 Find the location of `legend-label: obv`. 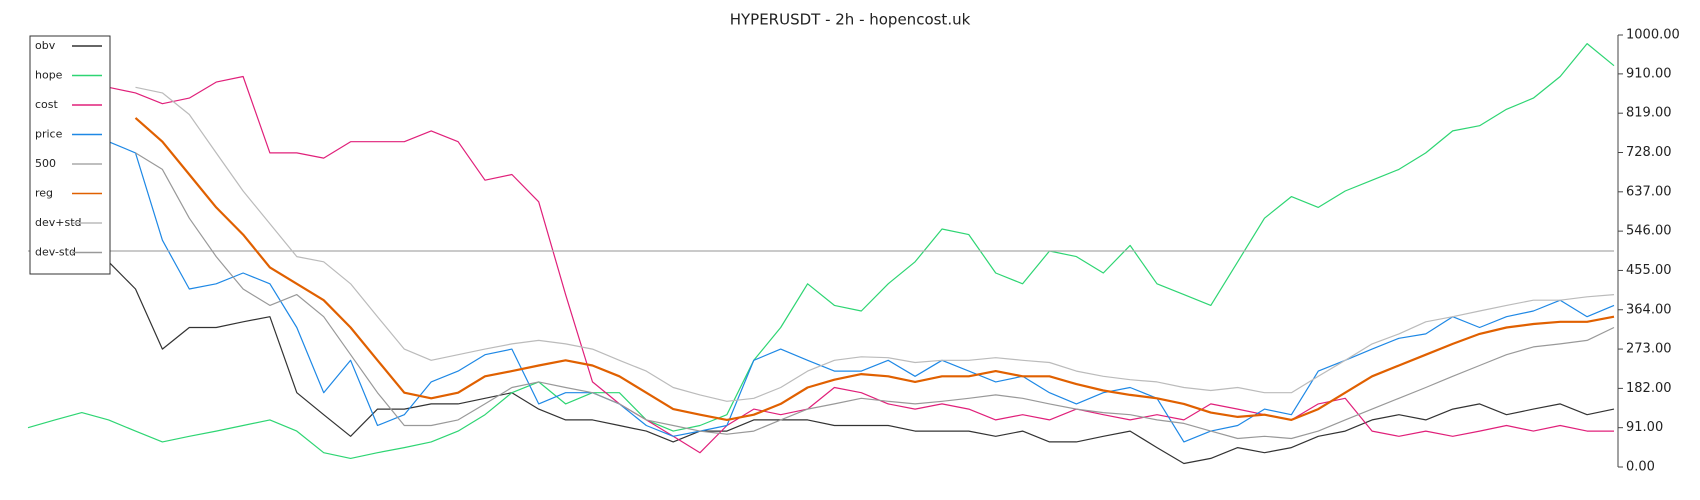

legend-label: obv is located at coordinates (45, 45).